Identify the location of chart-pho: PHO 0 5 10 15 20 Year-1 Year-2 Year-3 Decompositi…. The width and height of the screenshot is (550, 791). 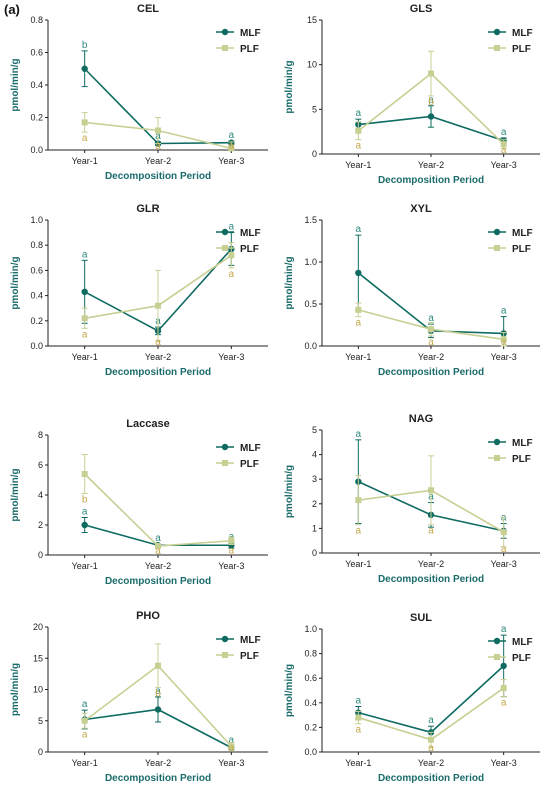
(139, 697).